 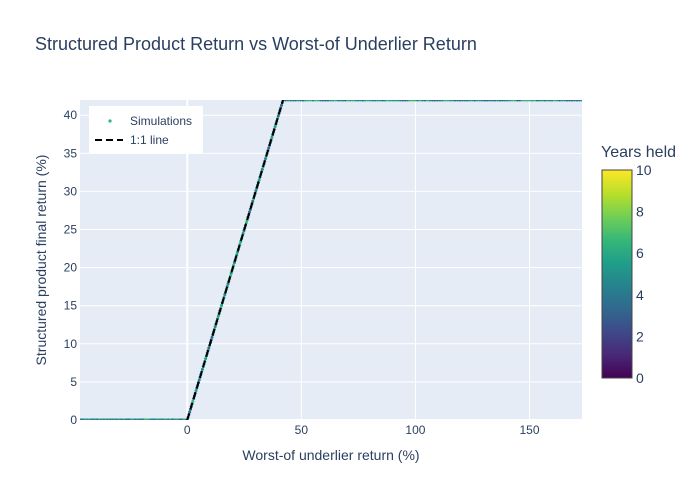 I want to click on legend: Simulations 1:1 line, so click(x=146, y=129).